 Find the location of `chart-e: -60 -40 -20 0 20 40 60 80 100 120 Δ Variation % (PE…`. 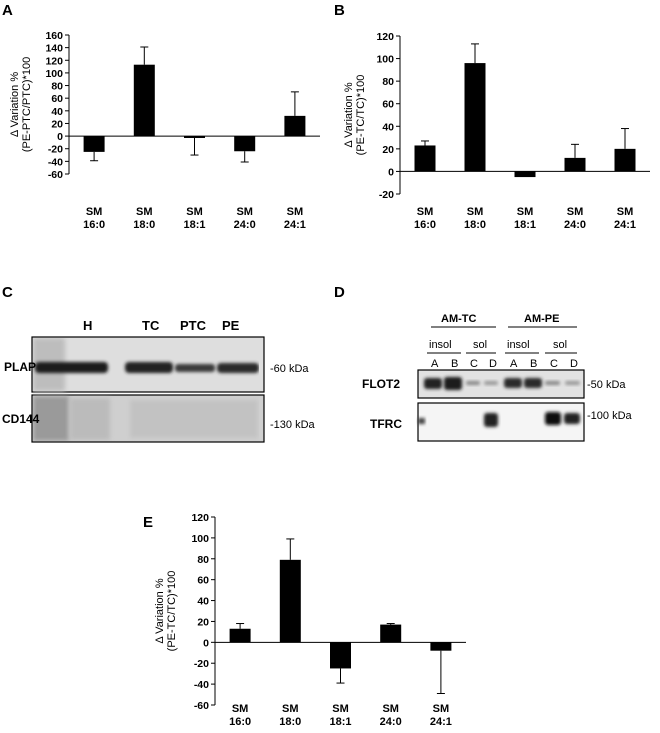

chart-e: -60 -40 -20 0 20 40 60 80 100 120 Δ Variation % (PE… is located at coordinates (310, 620).